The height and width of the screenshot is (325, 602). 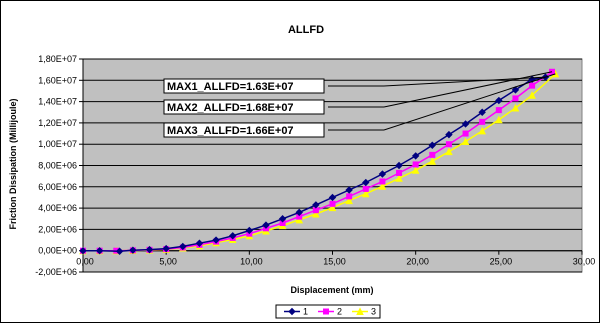 What do you see at coordinates (57, 144) in the screenshot?
I see `y-tick-label: 1,00E+07` at bounding box center [57, 144].